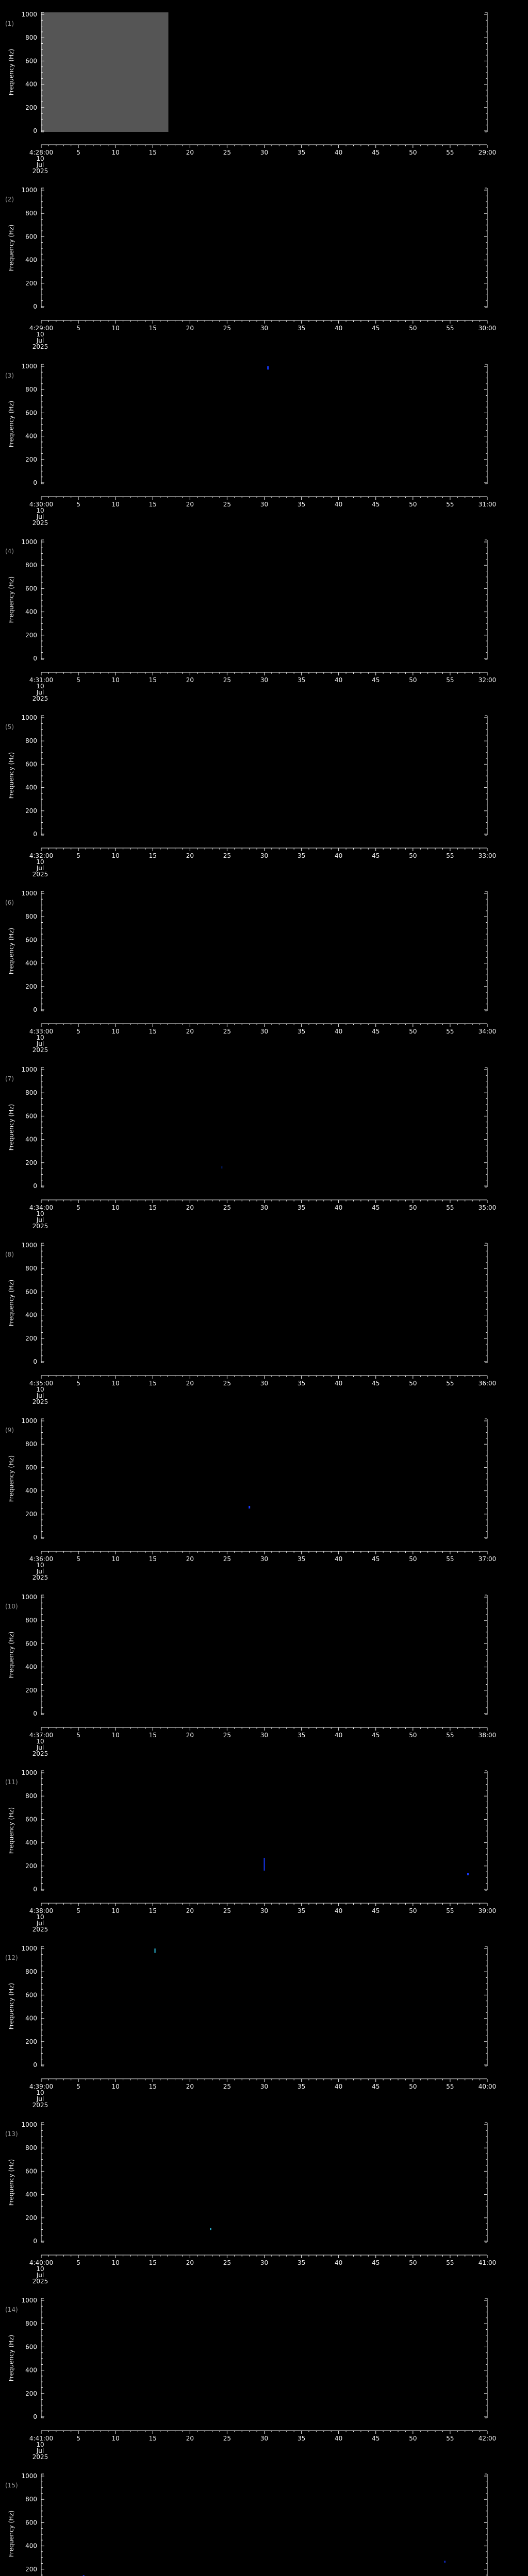  Describe the element at coordinates (11, 2134) in the screenshot. I see `panel-index-label: (13)` at that location.